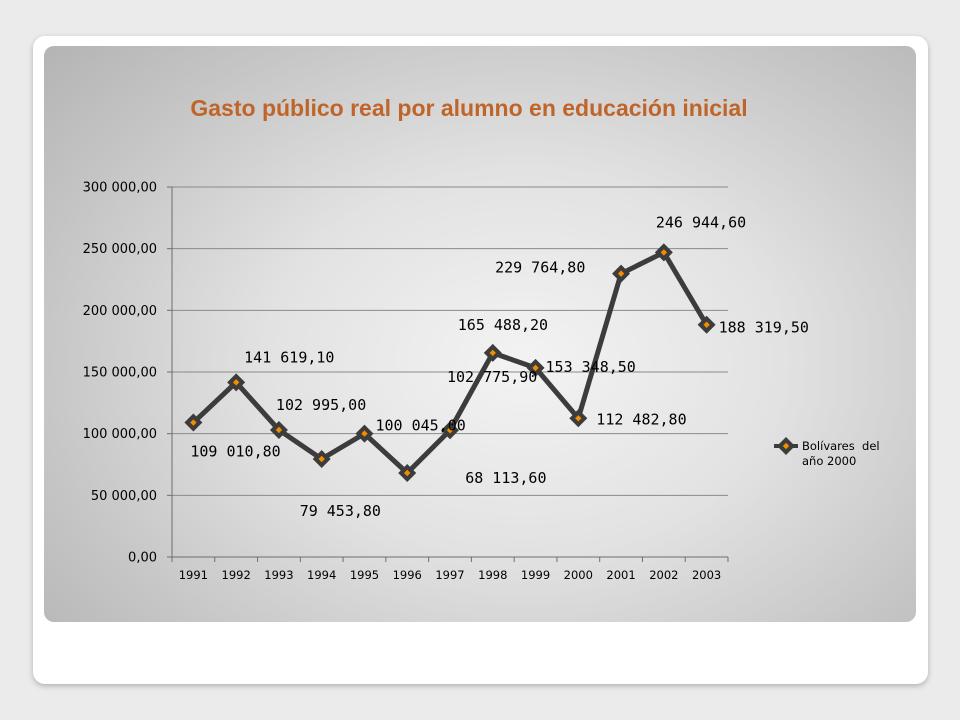 The height and width of the screenshot is (720, 960). Describe the element at coordinates (364, 575) in the screenshot. I see `x-tick-label: 1995` at that location.